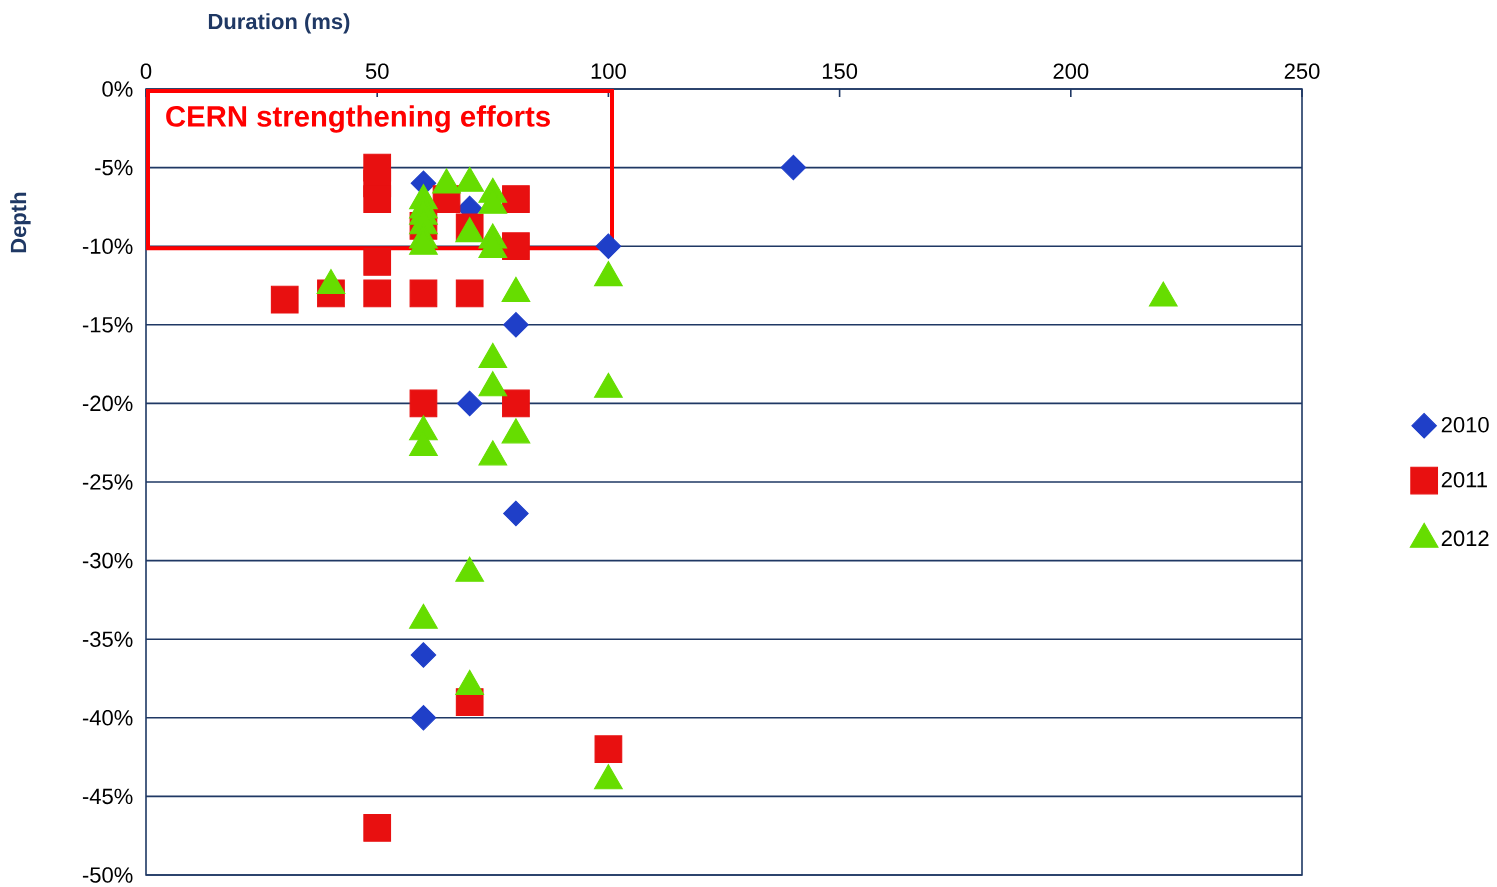  Describe the element at coordinates (107, 560) in the screenshot. I see `y-tick-label: -30%` at that location.